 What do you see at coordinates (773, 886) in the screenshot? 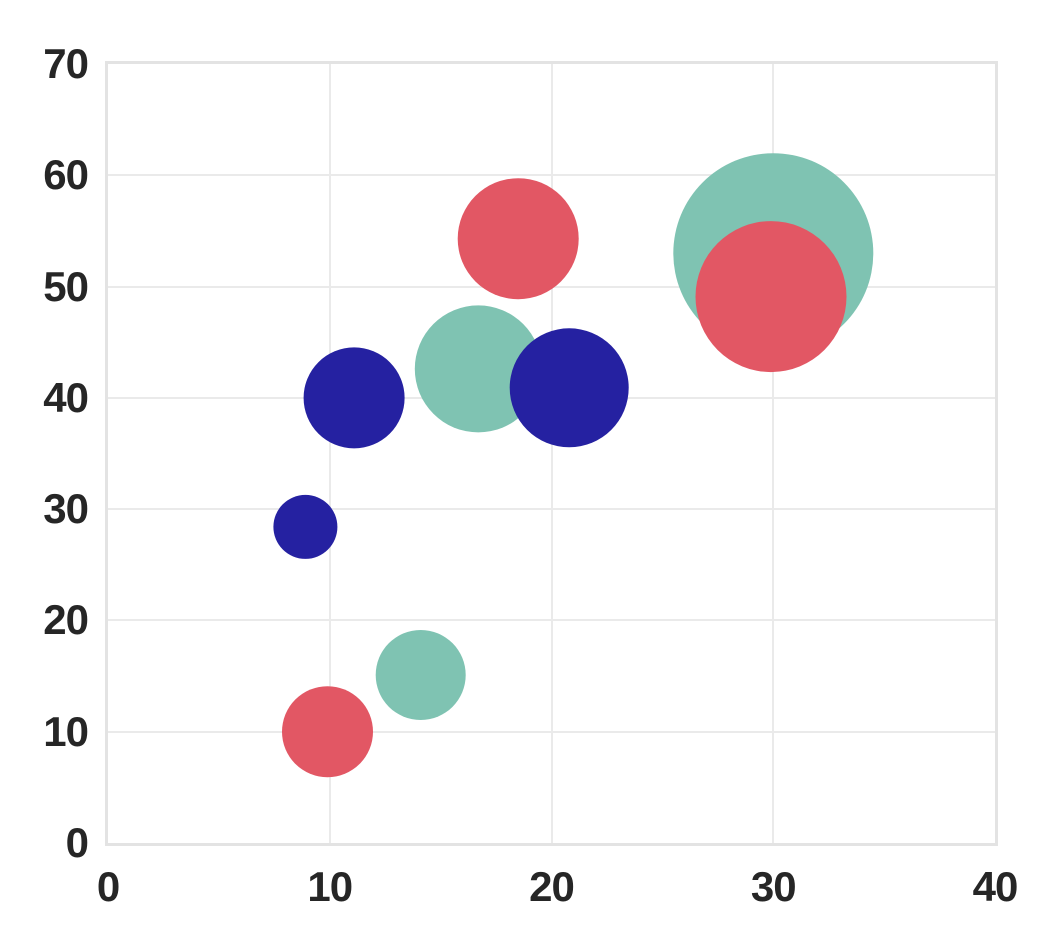
I see `x-tick-label-30: 30` at bounding box center [773, 886].